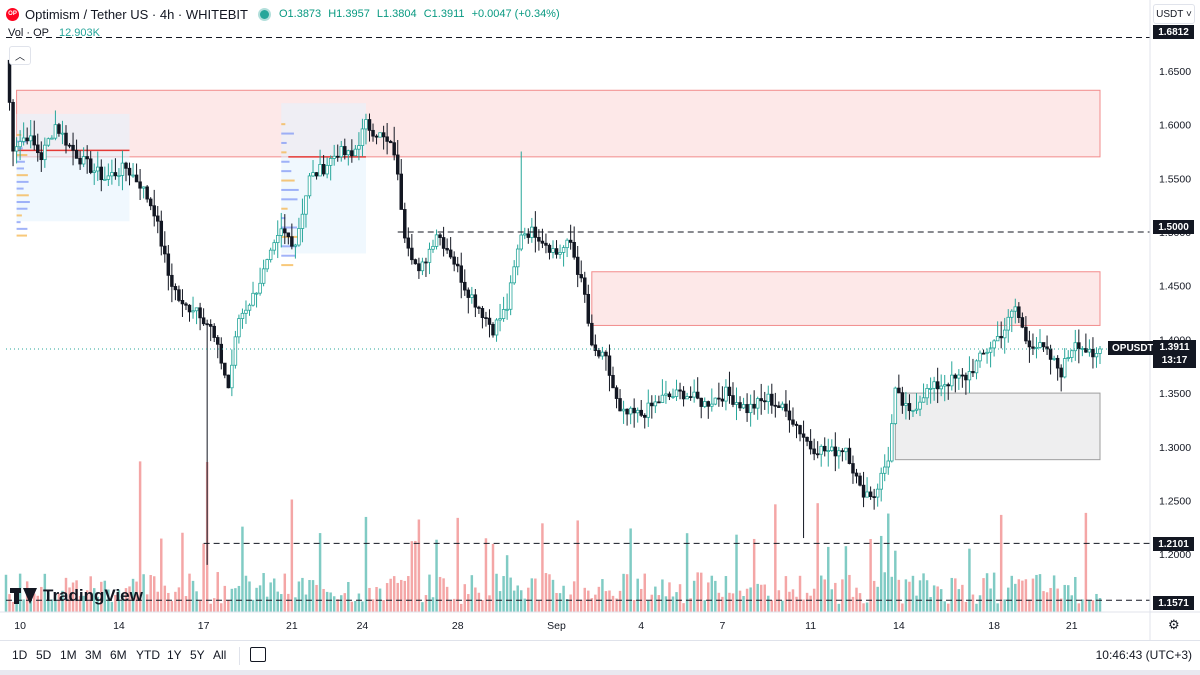 The image size is (1200, 675). I want to click on range-6m: 6M, so click(118, 655).